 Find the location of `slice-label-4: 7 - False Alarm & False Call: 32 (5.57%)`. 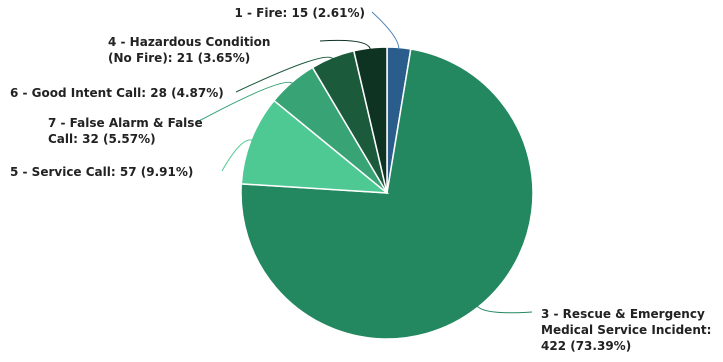

slice-label-4: 7 - False Alarm & False Call: 32 (5.57%) is located at coordinates (125, 131).